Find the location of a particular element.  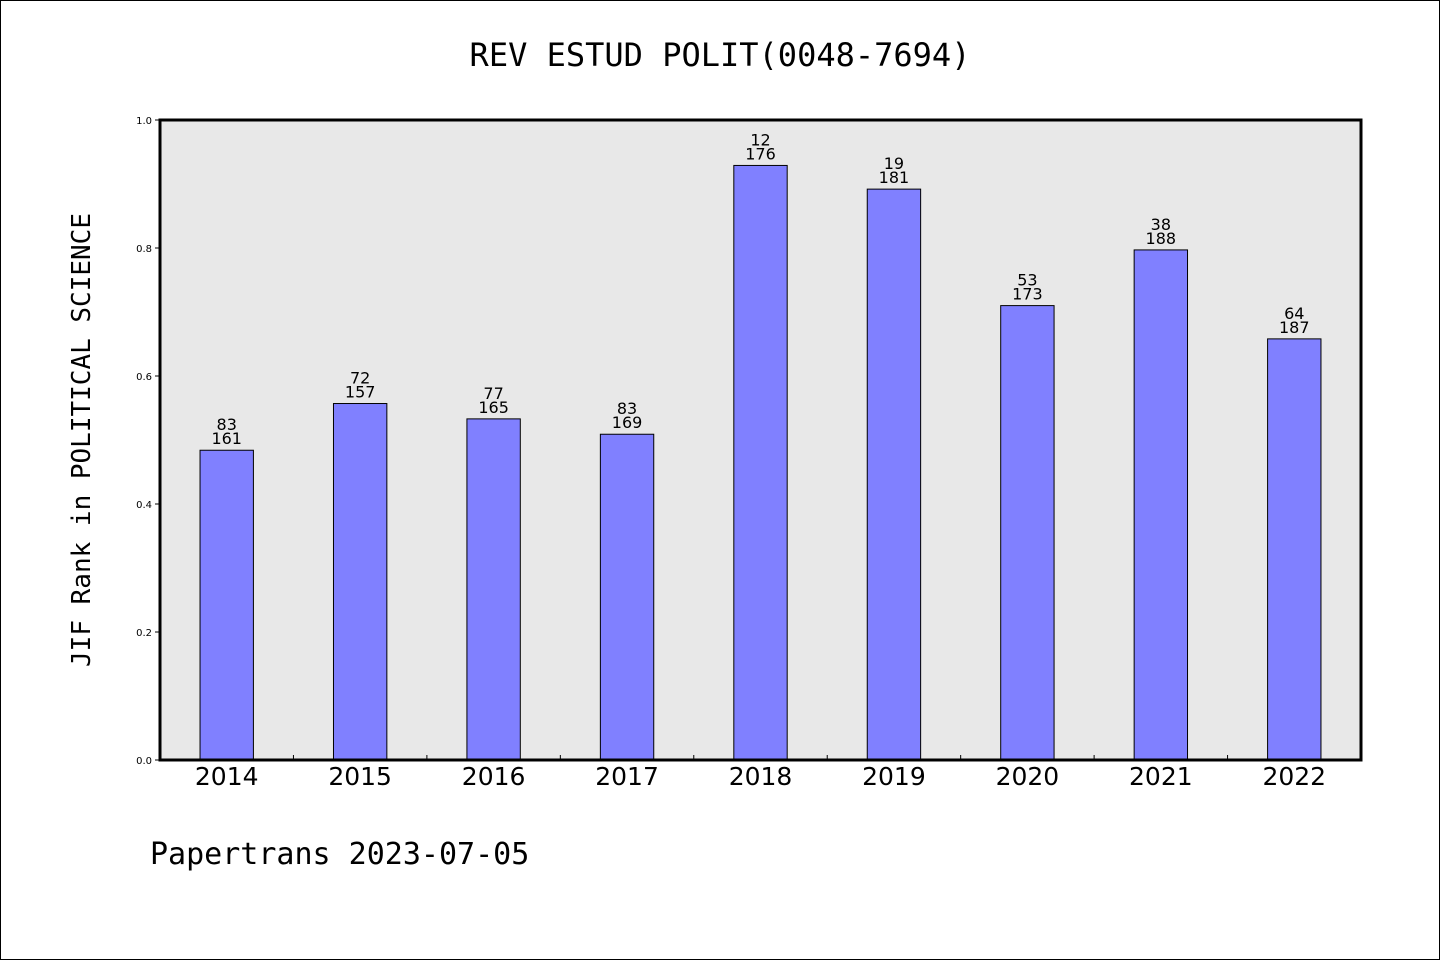

y-tick-label-4: 0.8 is located at coordinates (144, 249).